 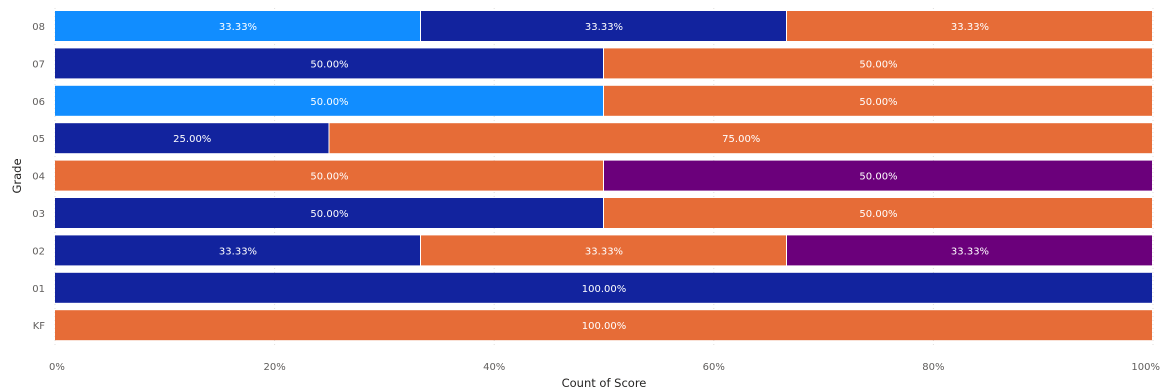 What do you see at coordinates (933, 367) in the screenshot?
I see `x-tick-label: 80%` at bounding box center [933, 367].